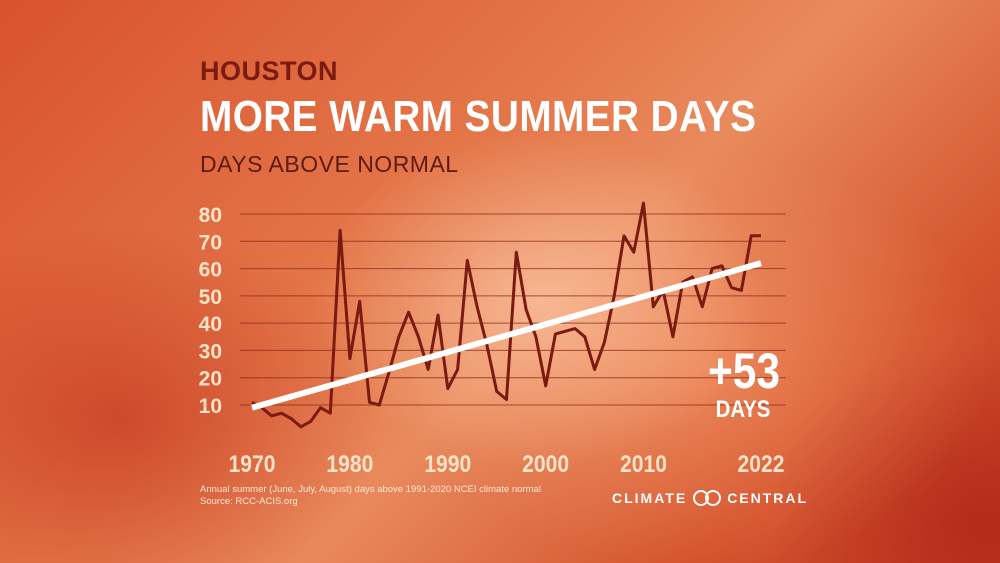 This screenshot has width=1000, height=563. I want to click on y-tick-label: 40, so click(210, 324).